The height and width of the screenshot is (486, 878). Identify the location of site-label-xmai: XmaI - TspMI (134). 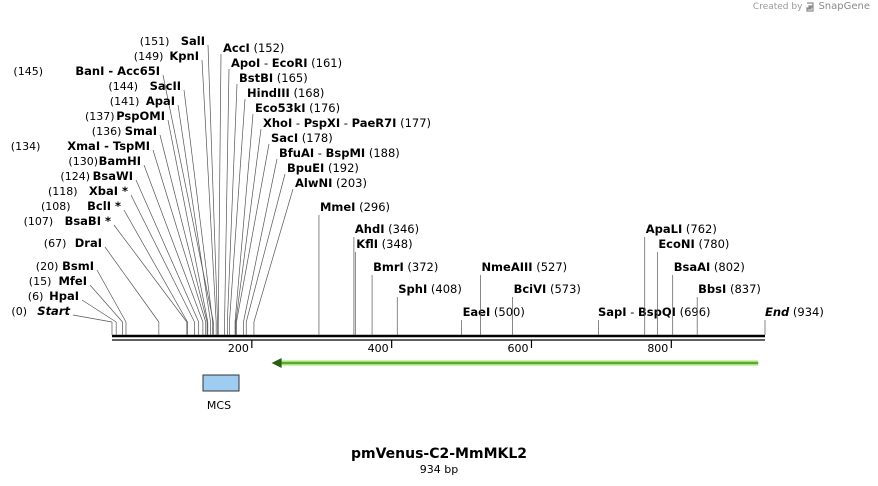
(109, 237).